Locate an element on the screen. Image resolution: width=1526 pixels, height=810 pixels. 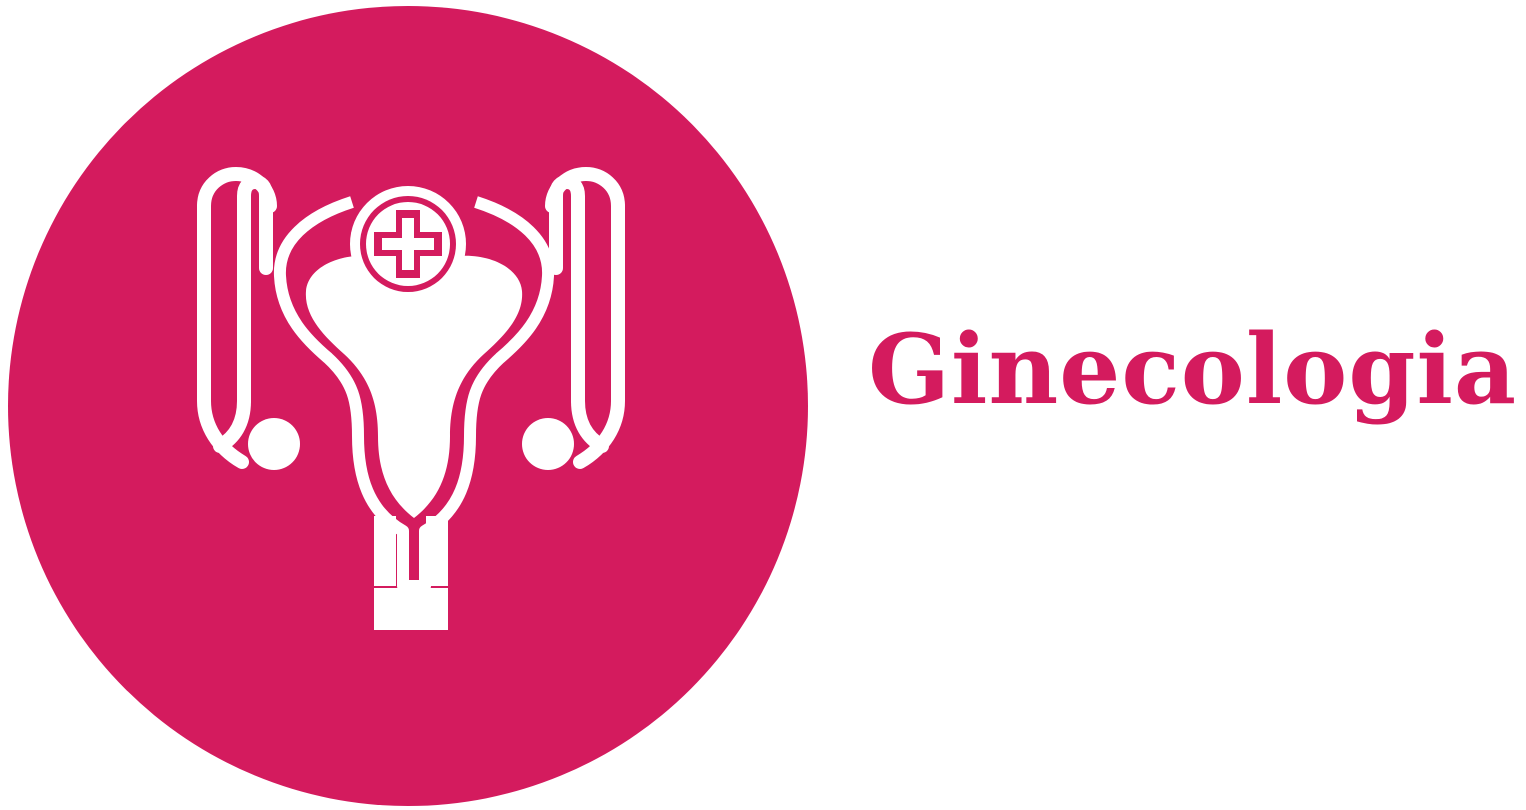
uterus-outline is located at coordinates (414, 394).